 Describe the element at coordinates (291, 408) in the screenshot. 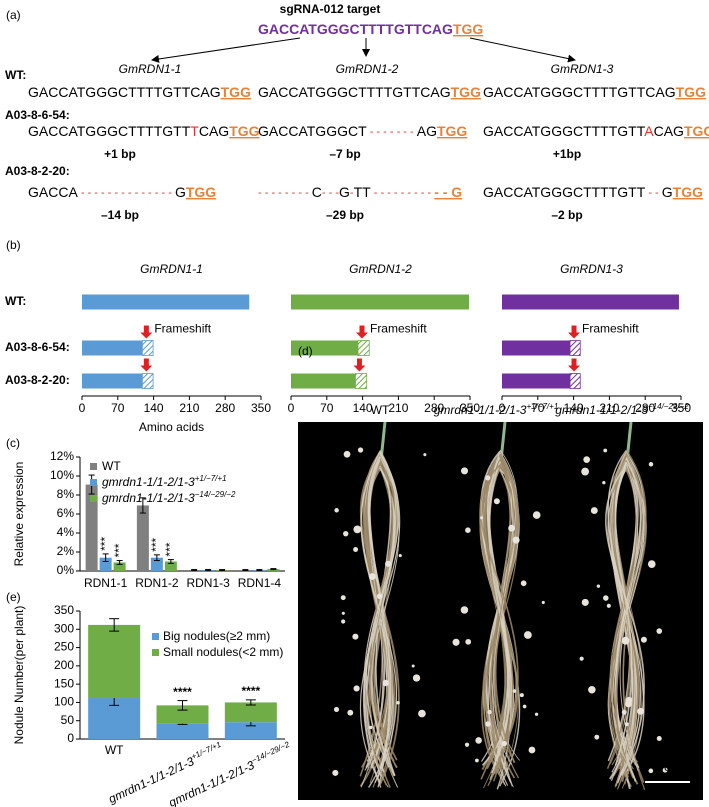

I see `x-tick-label: 0` at that location.